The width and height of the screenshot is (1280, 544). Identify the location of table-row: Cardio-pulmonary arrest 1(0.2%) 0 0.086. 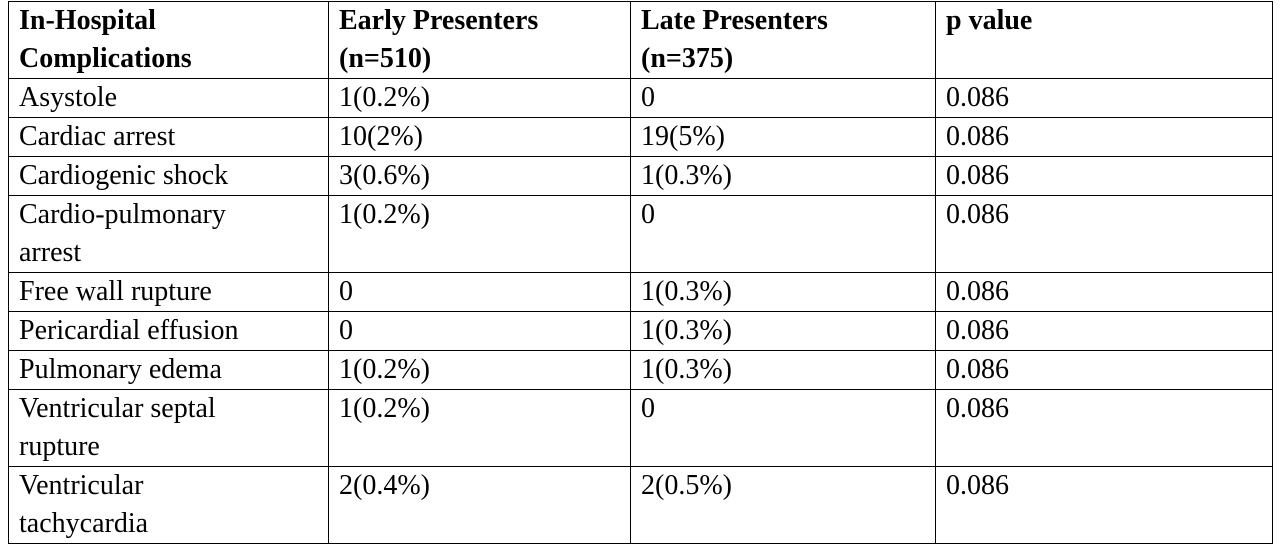
(640, 234).